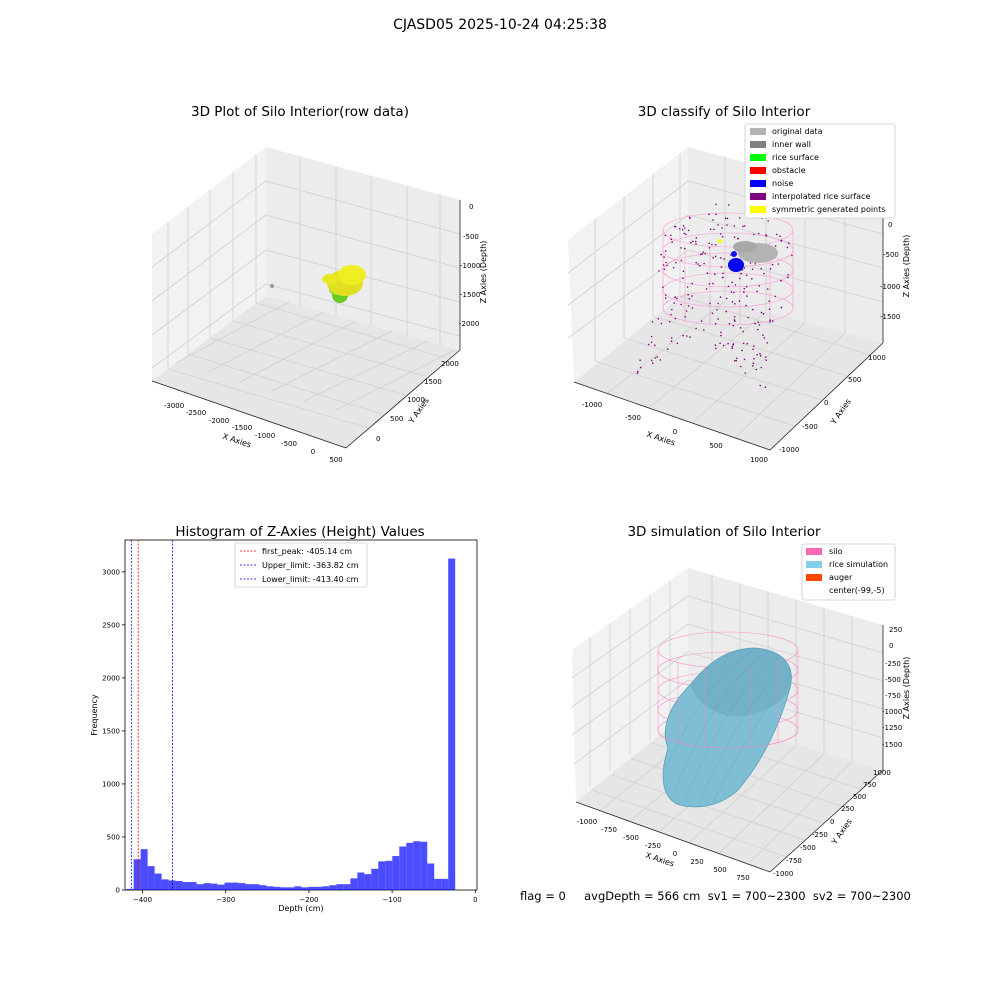  I want to click on legend-label: Lower_limit: -413.40 cm, so click(310, 579).